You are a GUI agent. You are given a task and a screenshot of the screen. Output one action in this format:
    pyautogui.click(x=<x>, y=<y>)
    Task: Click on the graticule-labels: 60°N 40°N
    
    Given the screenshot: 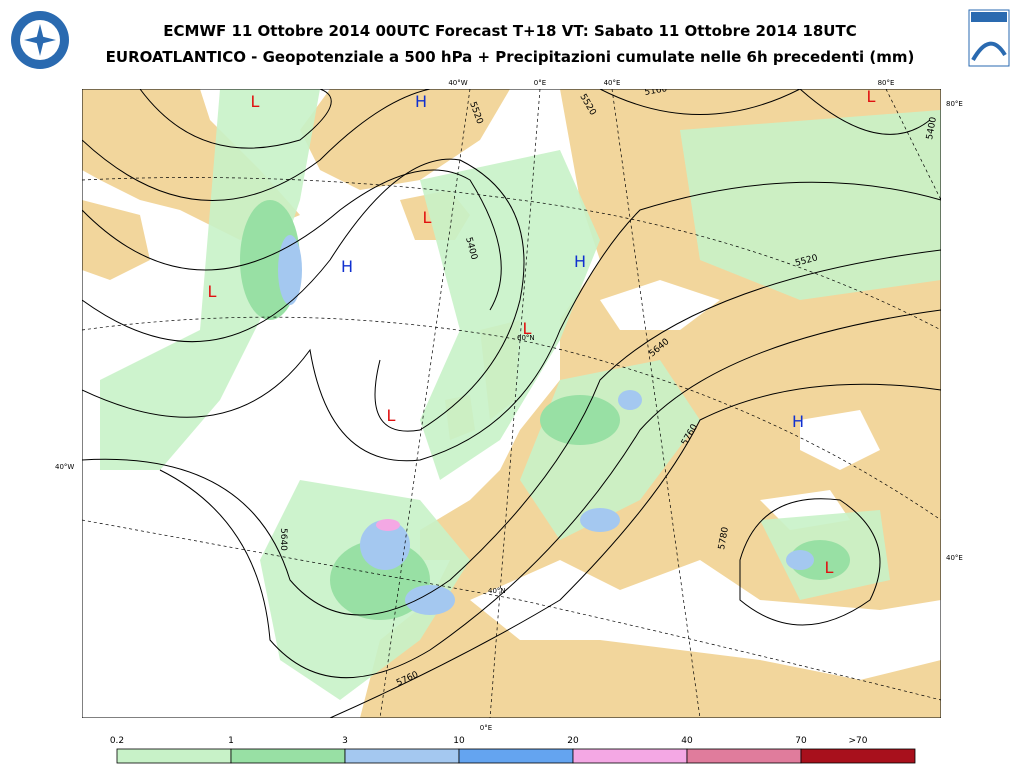 What is the action you would take?
    pyautogui.click(x=511, y=464)
    